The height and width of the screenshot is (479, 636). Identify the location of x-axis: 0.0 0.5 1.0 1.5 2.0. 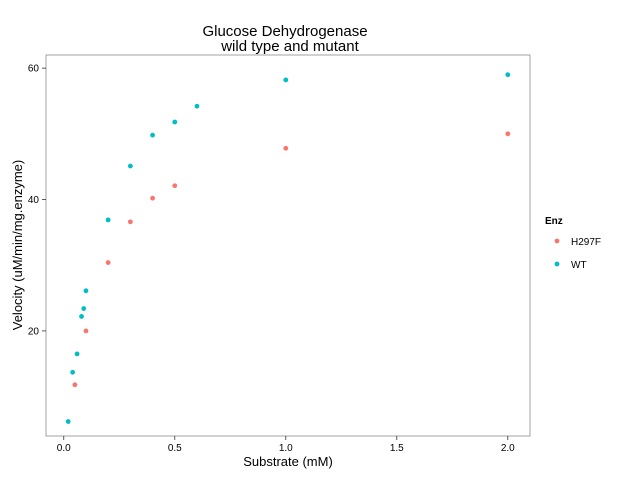
(286, 445).